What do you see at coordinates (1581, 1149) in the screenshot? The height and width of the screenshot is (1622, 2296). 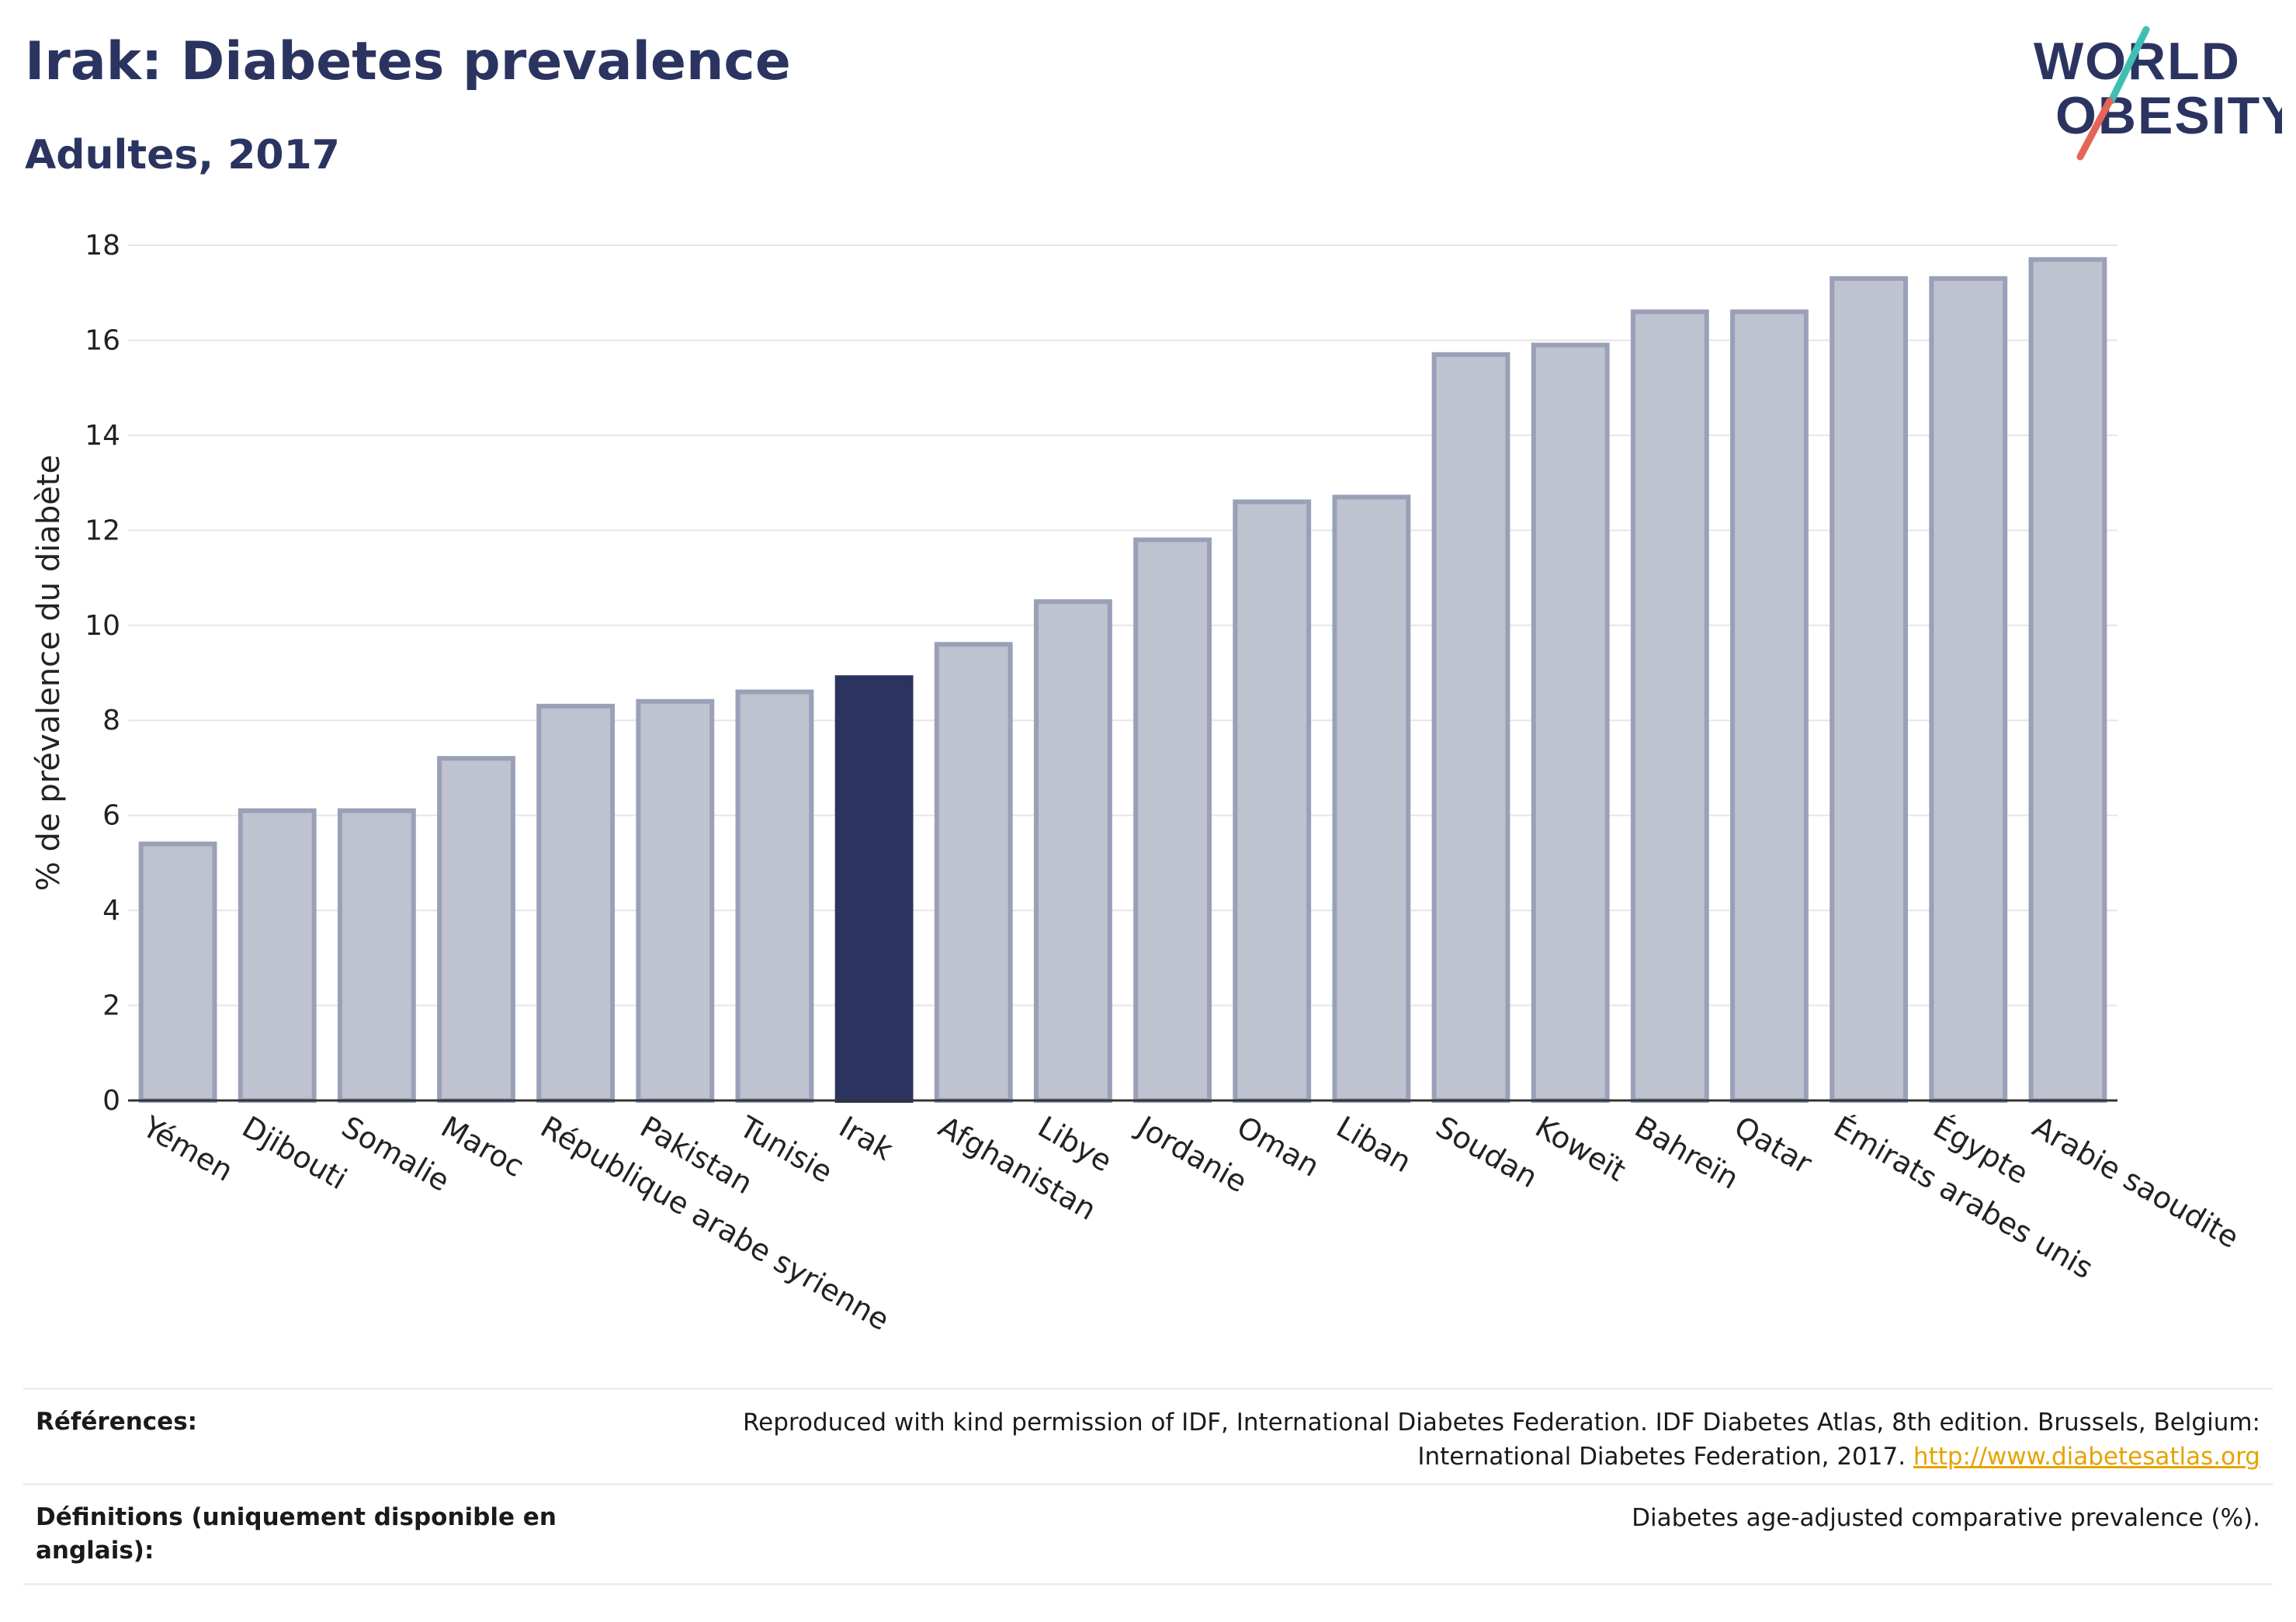 I see `x-tick-label: Koweït` at bounding box center [1581, 1149].